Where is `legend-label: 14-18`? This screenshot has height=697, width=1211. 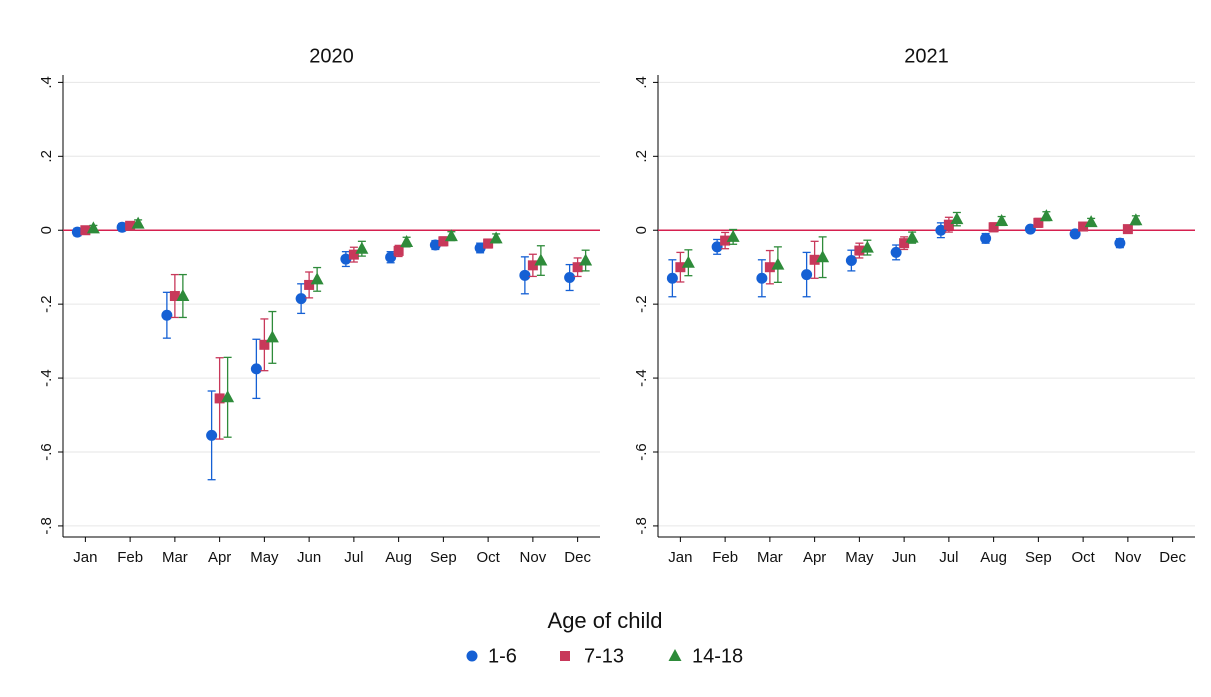
legend-label: 14-18 is located at coordinates (717, 656).